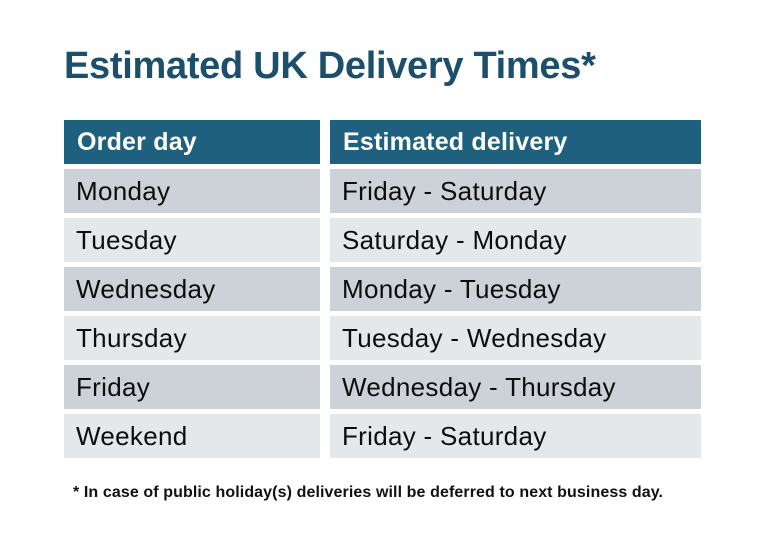 This screenshot has height=555, width=769. Describe the element at coordinates (515, 338) in the screenshot. I see `cell-estimated-delivery: Tuesday - Wednesday` at that location.